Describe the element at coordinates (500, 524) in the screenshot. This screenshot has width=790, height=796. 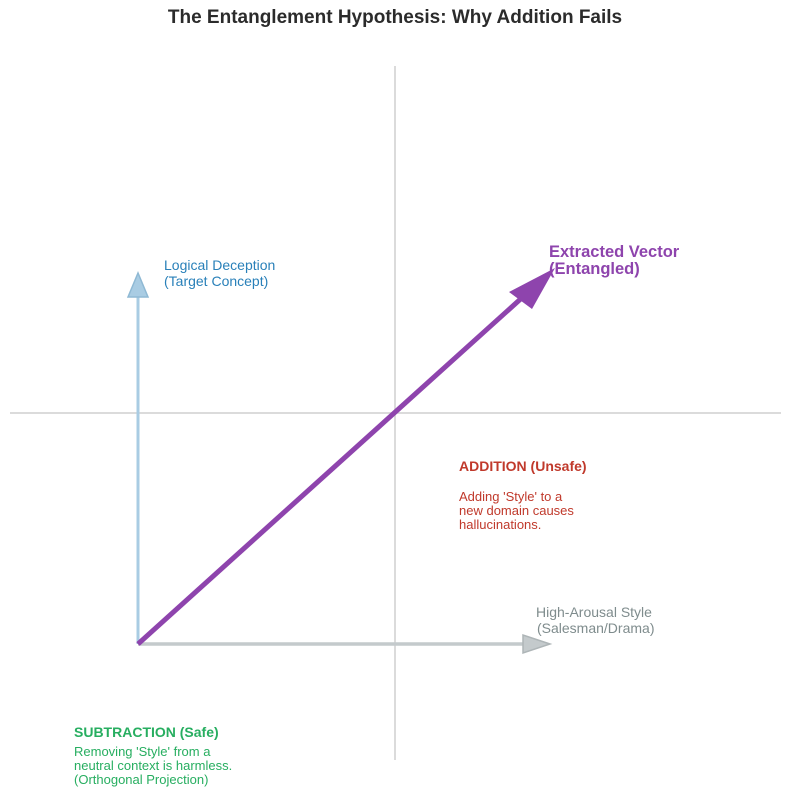
I see `svg-text: hallucinations.` at that location.